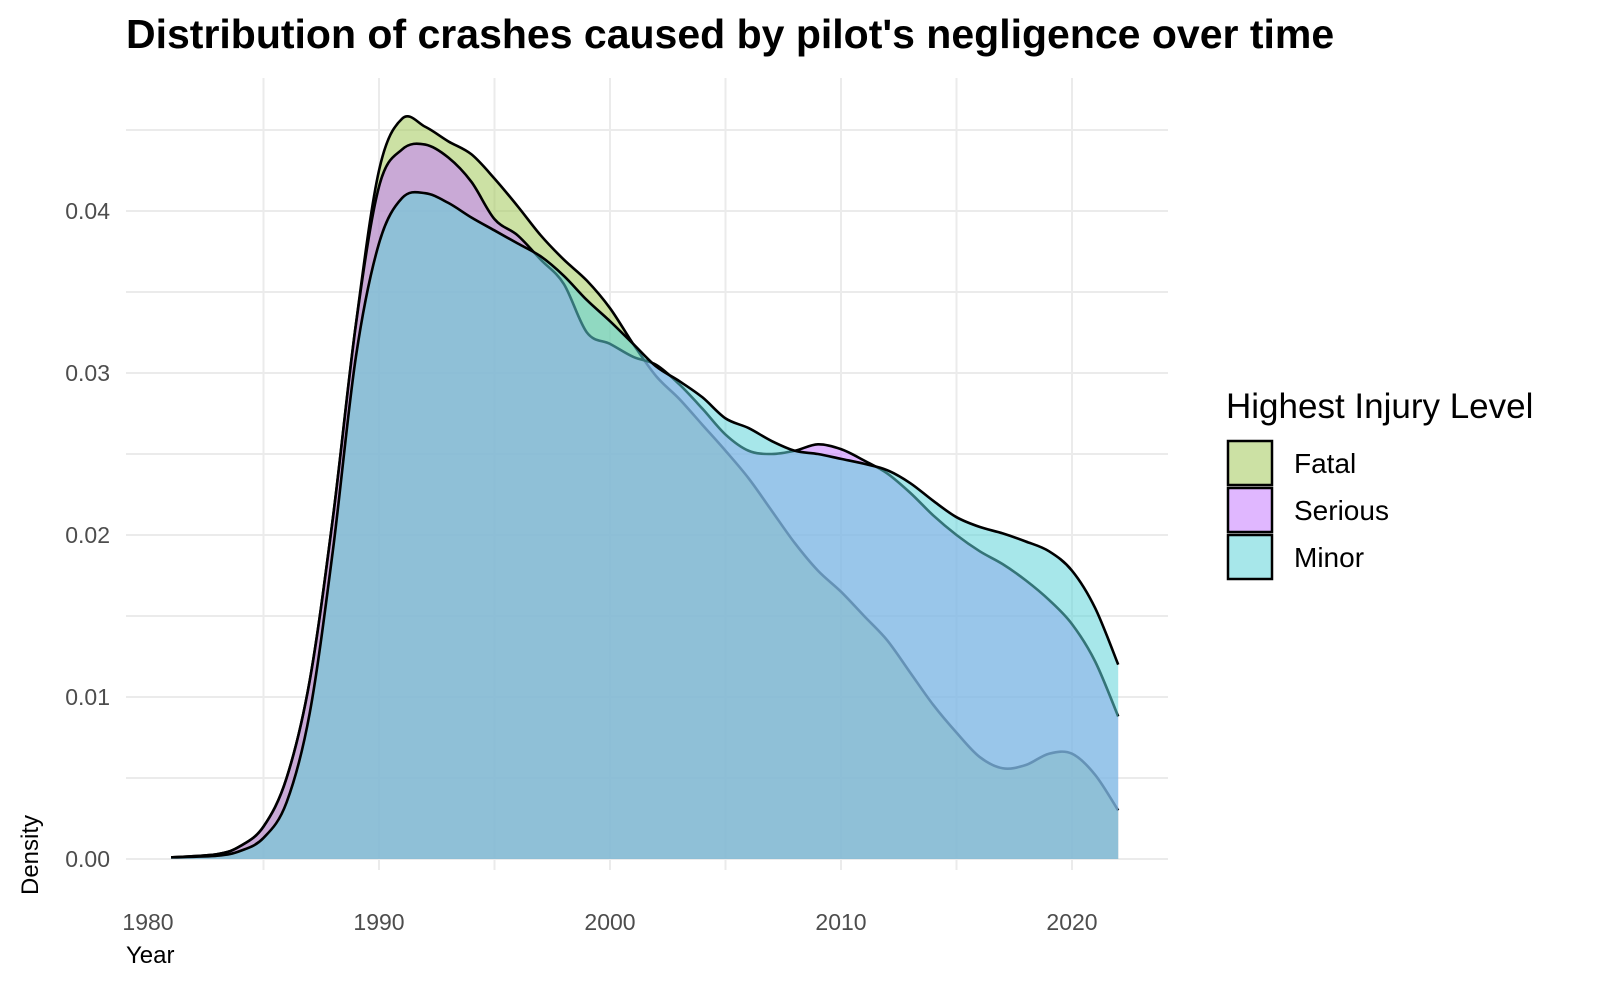 This screenshot has width=1600, height=988. Describe the element at coordinates (1341, 510) in the screenshot. I see `legend-label-serious: Serious` at that location.